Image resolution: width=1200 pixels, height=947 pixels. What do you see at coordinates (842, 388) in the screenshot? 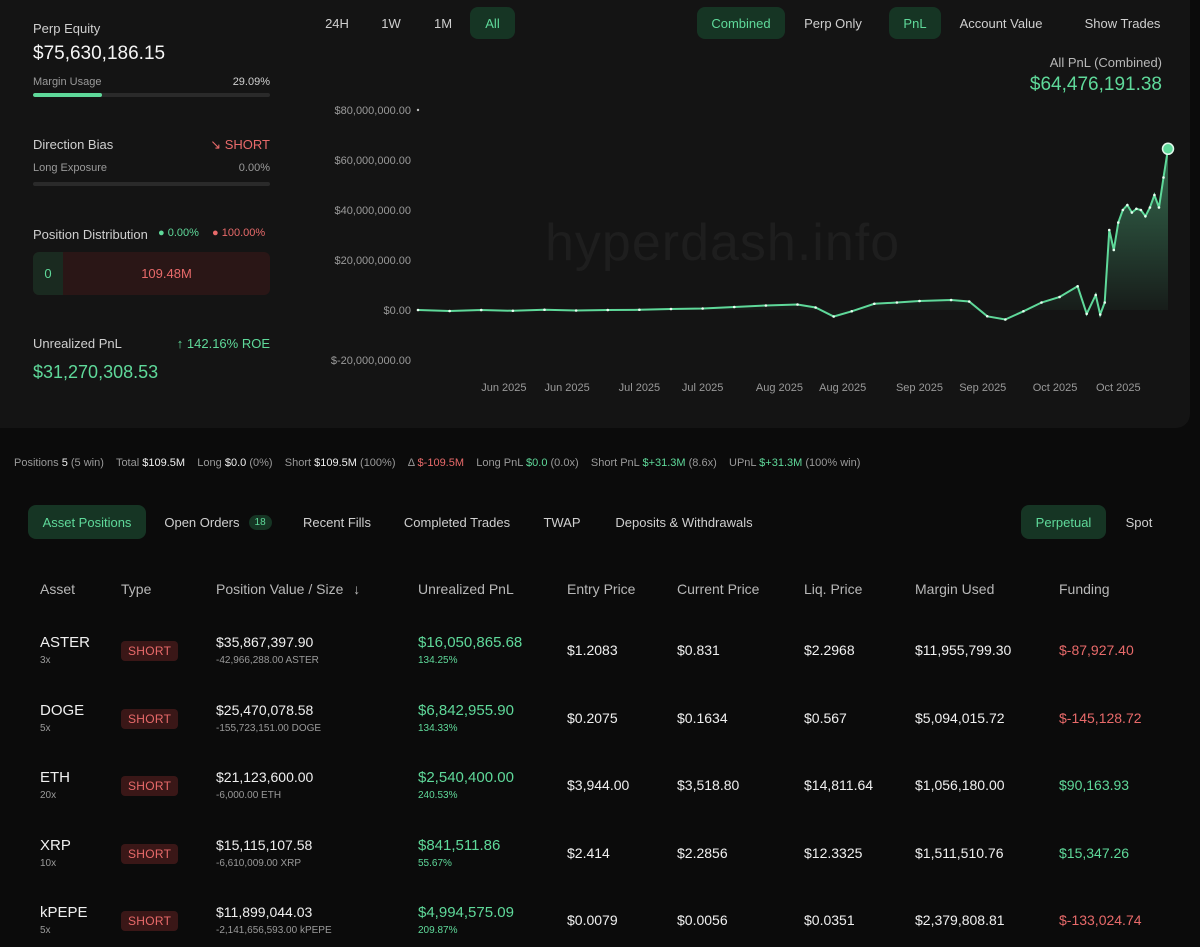
I see `x-tick-label: Aug 2025` at bounding box center [842, 388].